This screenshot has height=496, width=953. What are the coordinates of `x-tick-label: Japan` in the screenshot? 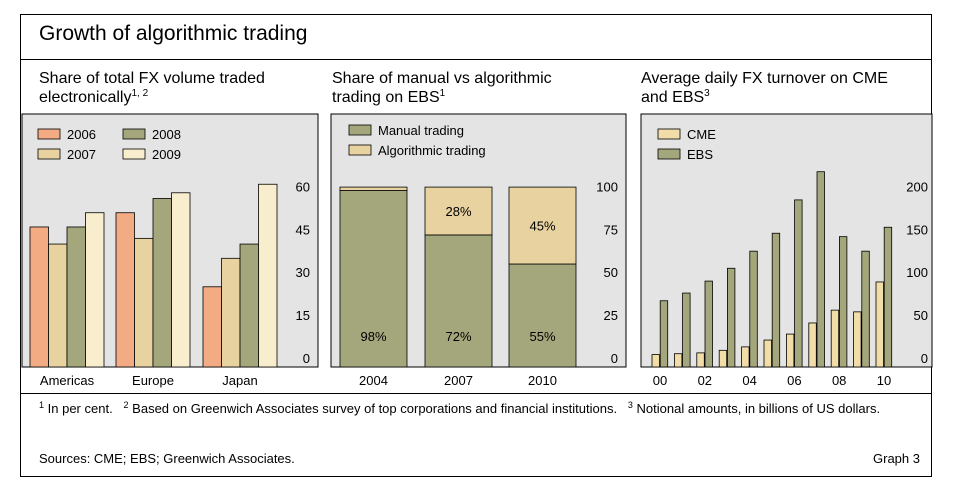 It's located at (239, 380).